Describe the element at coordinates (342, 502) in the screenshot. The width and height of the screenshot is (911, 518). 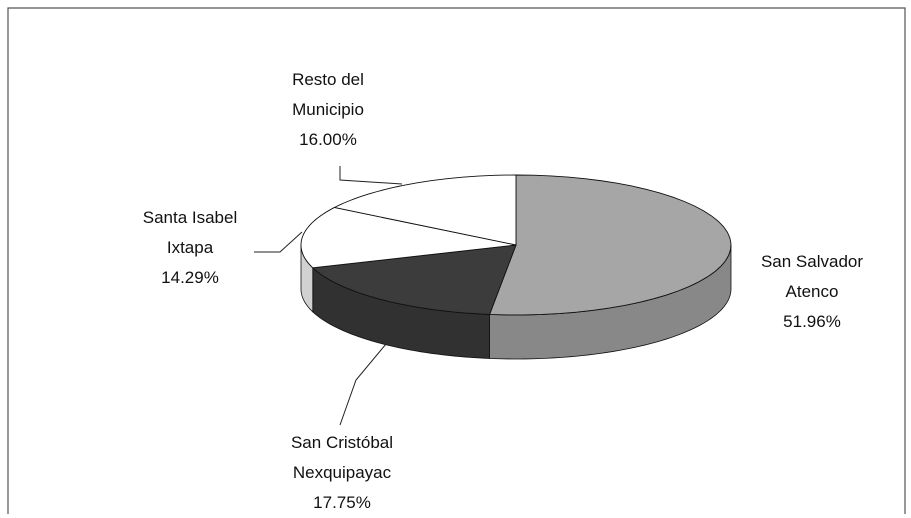
I see `label-value: 17.75%` at that location.